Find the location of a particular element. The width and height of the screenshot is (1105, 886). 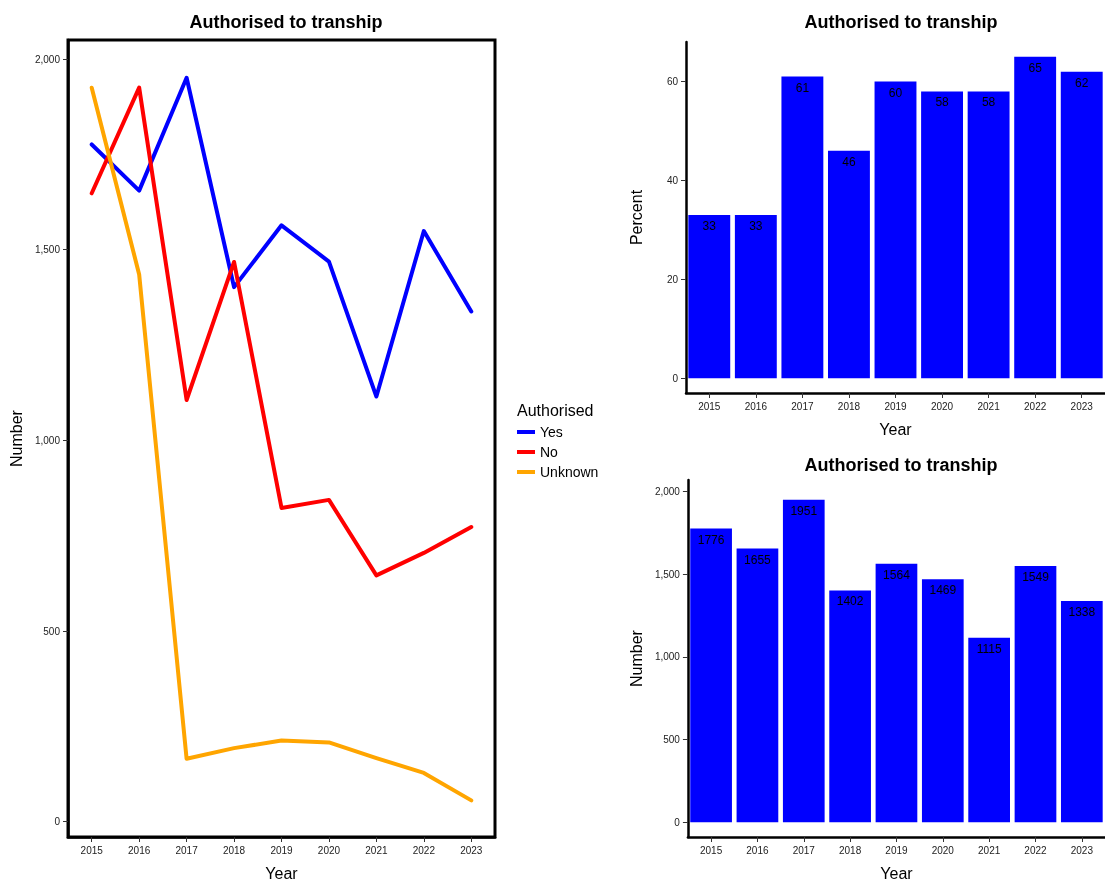

y-axis-title: Percent is located at coordinates (636, 217).